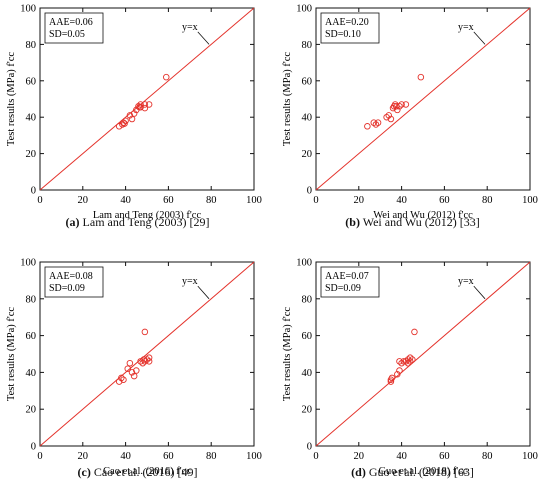  I want to click on panel-d-x-tick-label: 80, so click(487, 456).